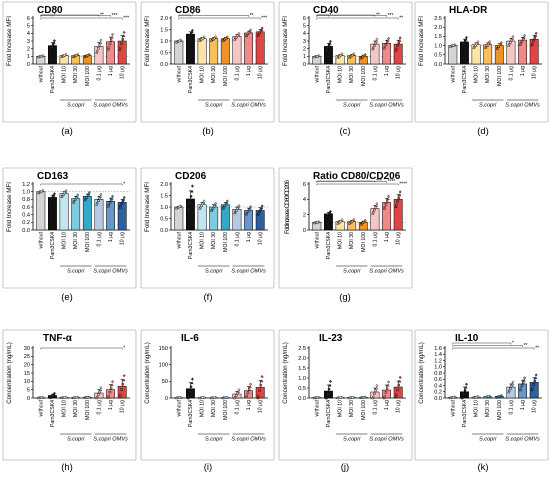 The height and width of the screenshot is (489, 550). What do you see at coordinates (352, 106) in the screenshot?
I see `group-label: S.copri` at bounding box center [352, 106].